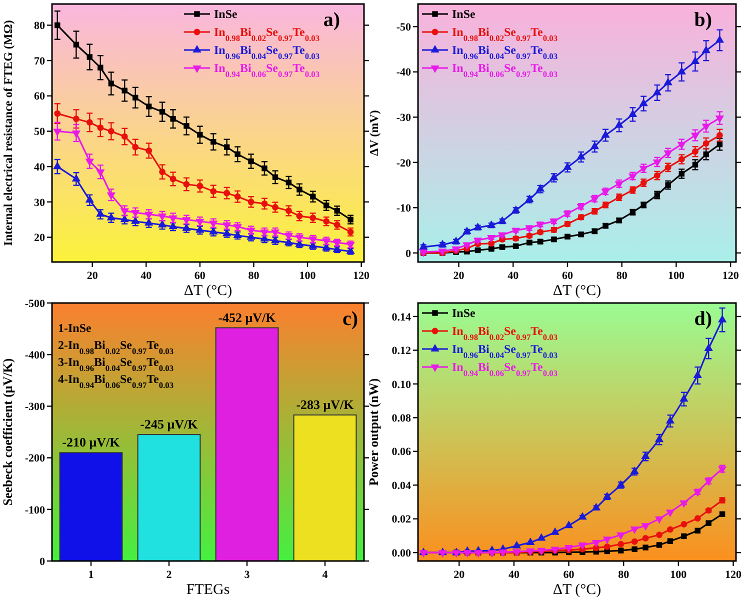  What do you see at coordinates (35, 304) in the screenshot?
I see `y-tick-label: -500` at bounding box center [35, 304].